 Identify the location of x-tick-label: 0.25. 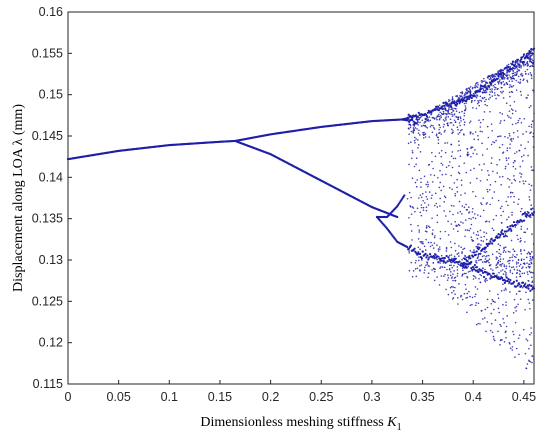
(321, 397).